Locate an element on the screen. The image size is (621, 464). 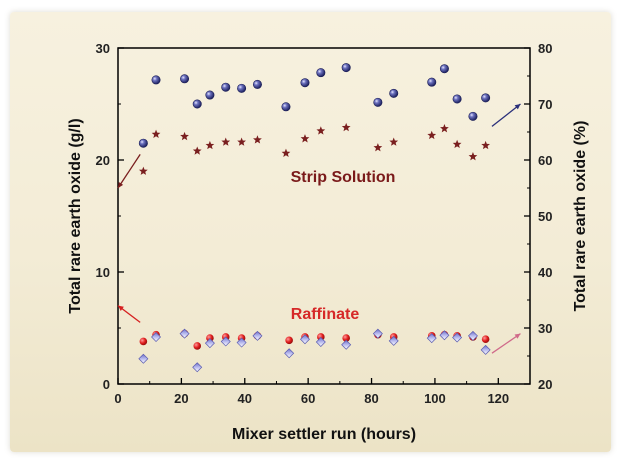
right-y-tick-label: 60 is located at coordinates (545, 160).